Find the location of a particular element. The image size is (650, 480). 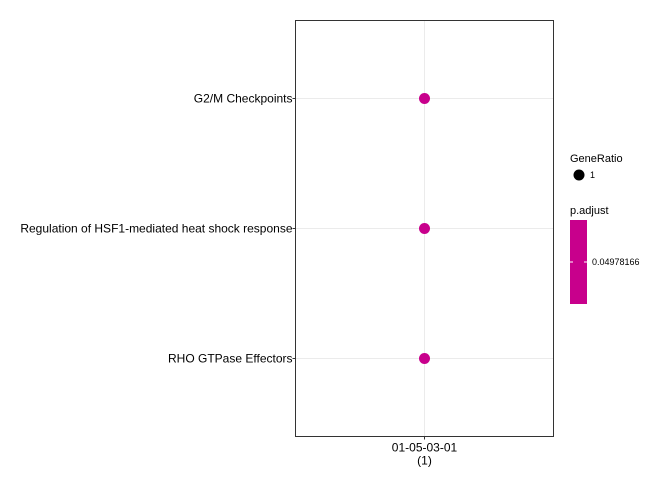

color-legend-bar is located at coordinates (578, 262).